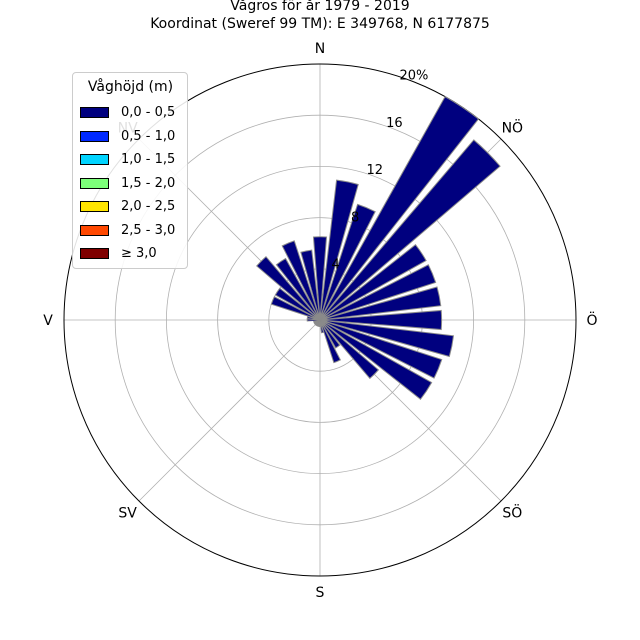 This screenshot has width=640, height=640. What do you see at coordinates (229, 410) in the screenshot?
I see `spoke-line` at bounding box center [229, 410].